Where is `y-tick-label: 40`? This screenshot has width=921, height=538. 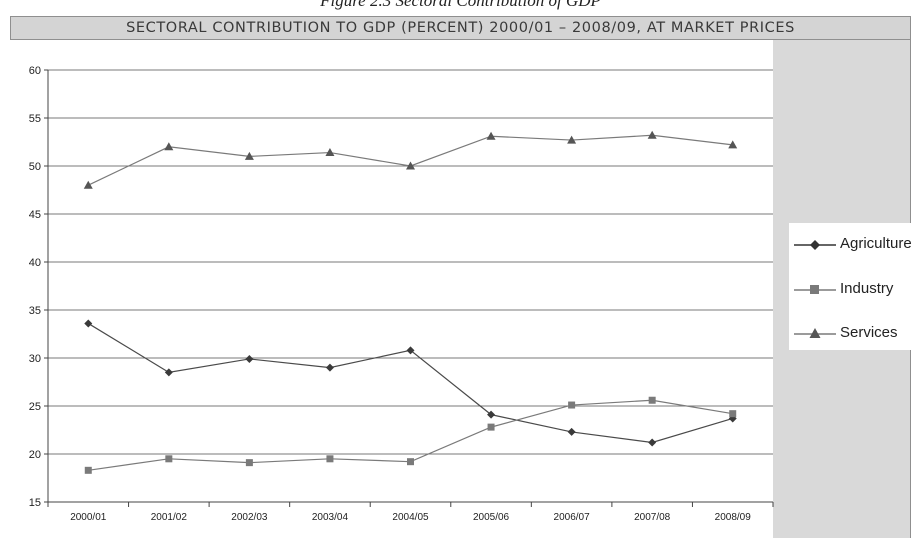 y-tick-label: 40 is located at coordinates (35, 263).